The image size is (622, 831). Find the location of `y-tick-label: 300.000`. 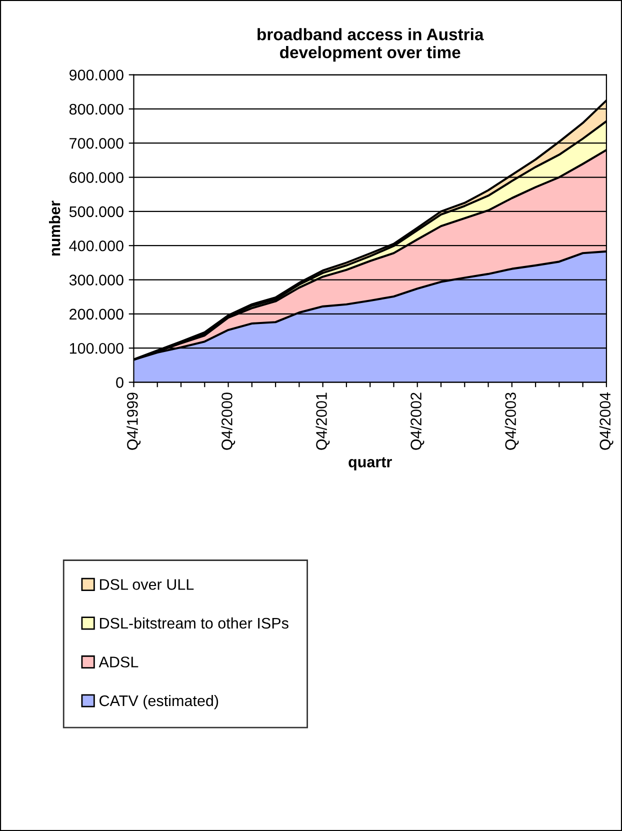

y-tick-label: 300.000 is located at coordinates (96, 280).